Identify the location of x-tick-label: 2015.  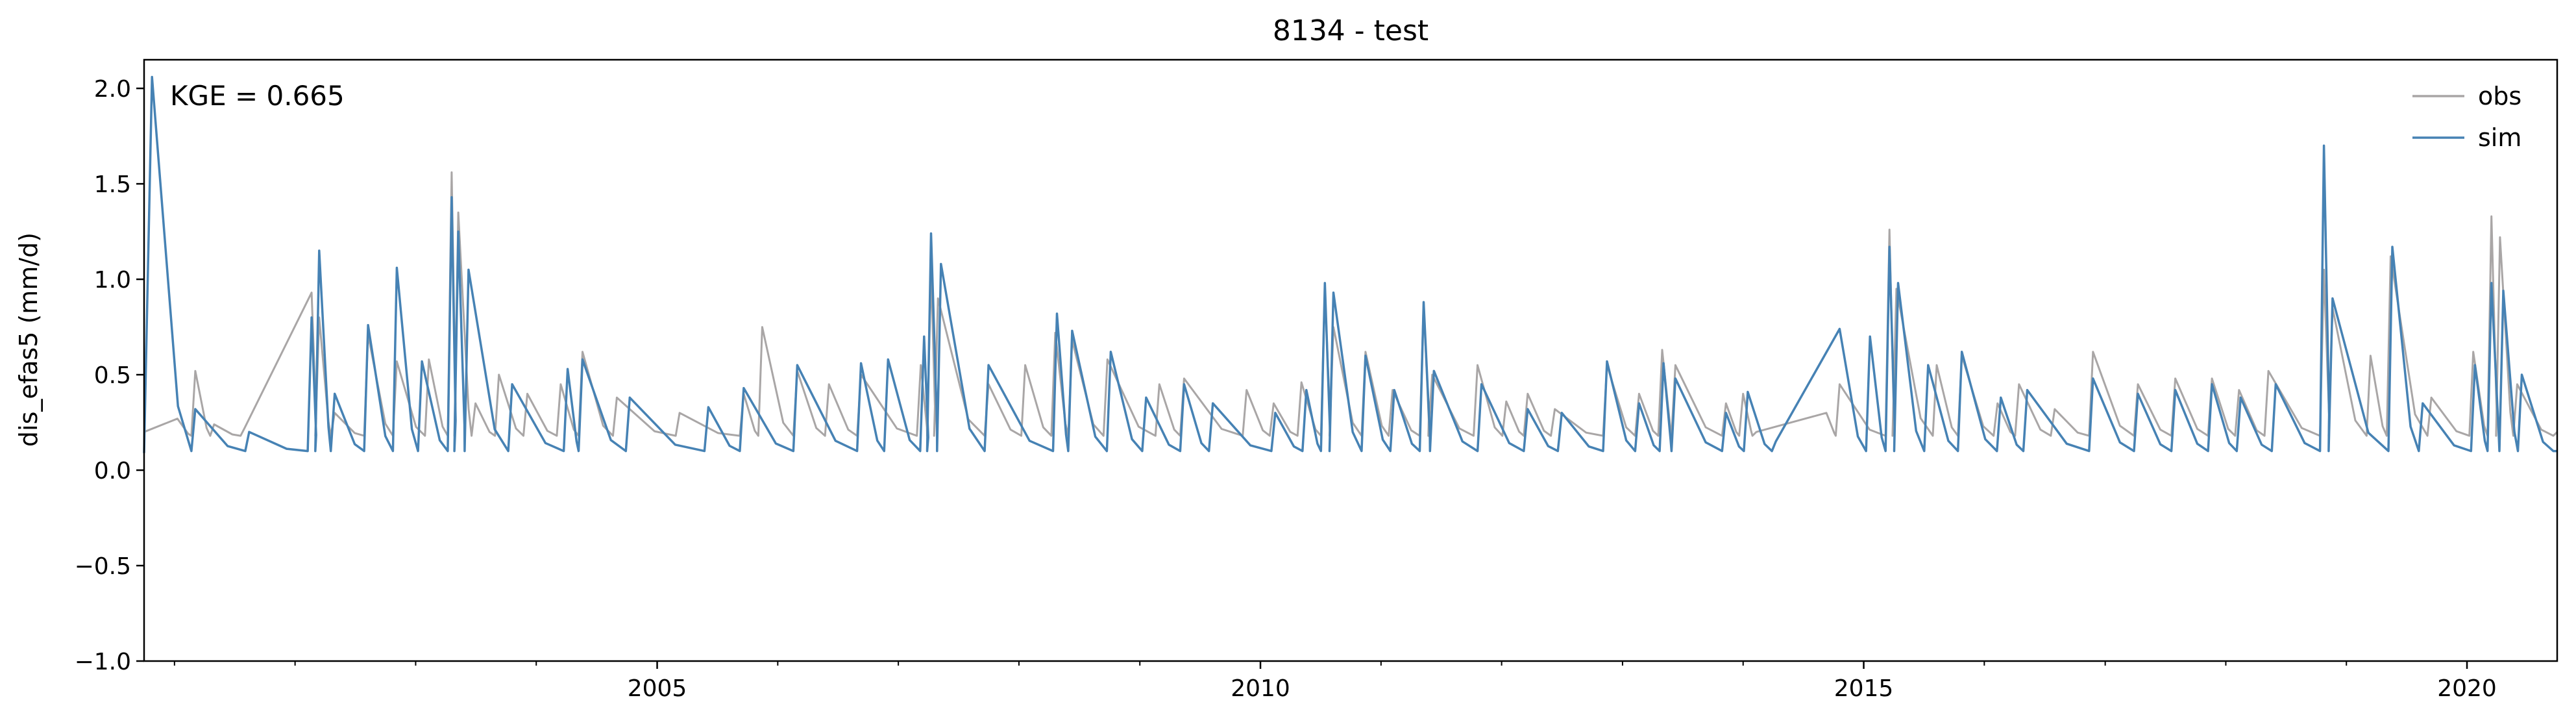
(1864, 689).